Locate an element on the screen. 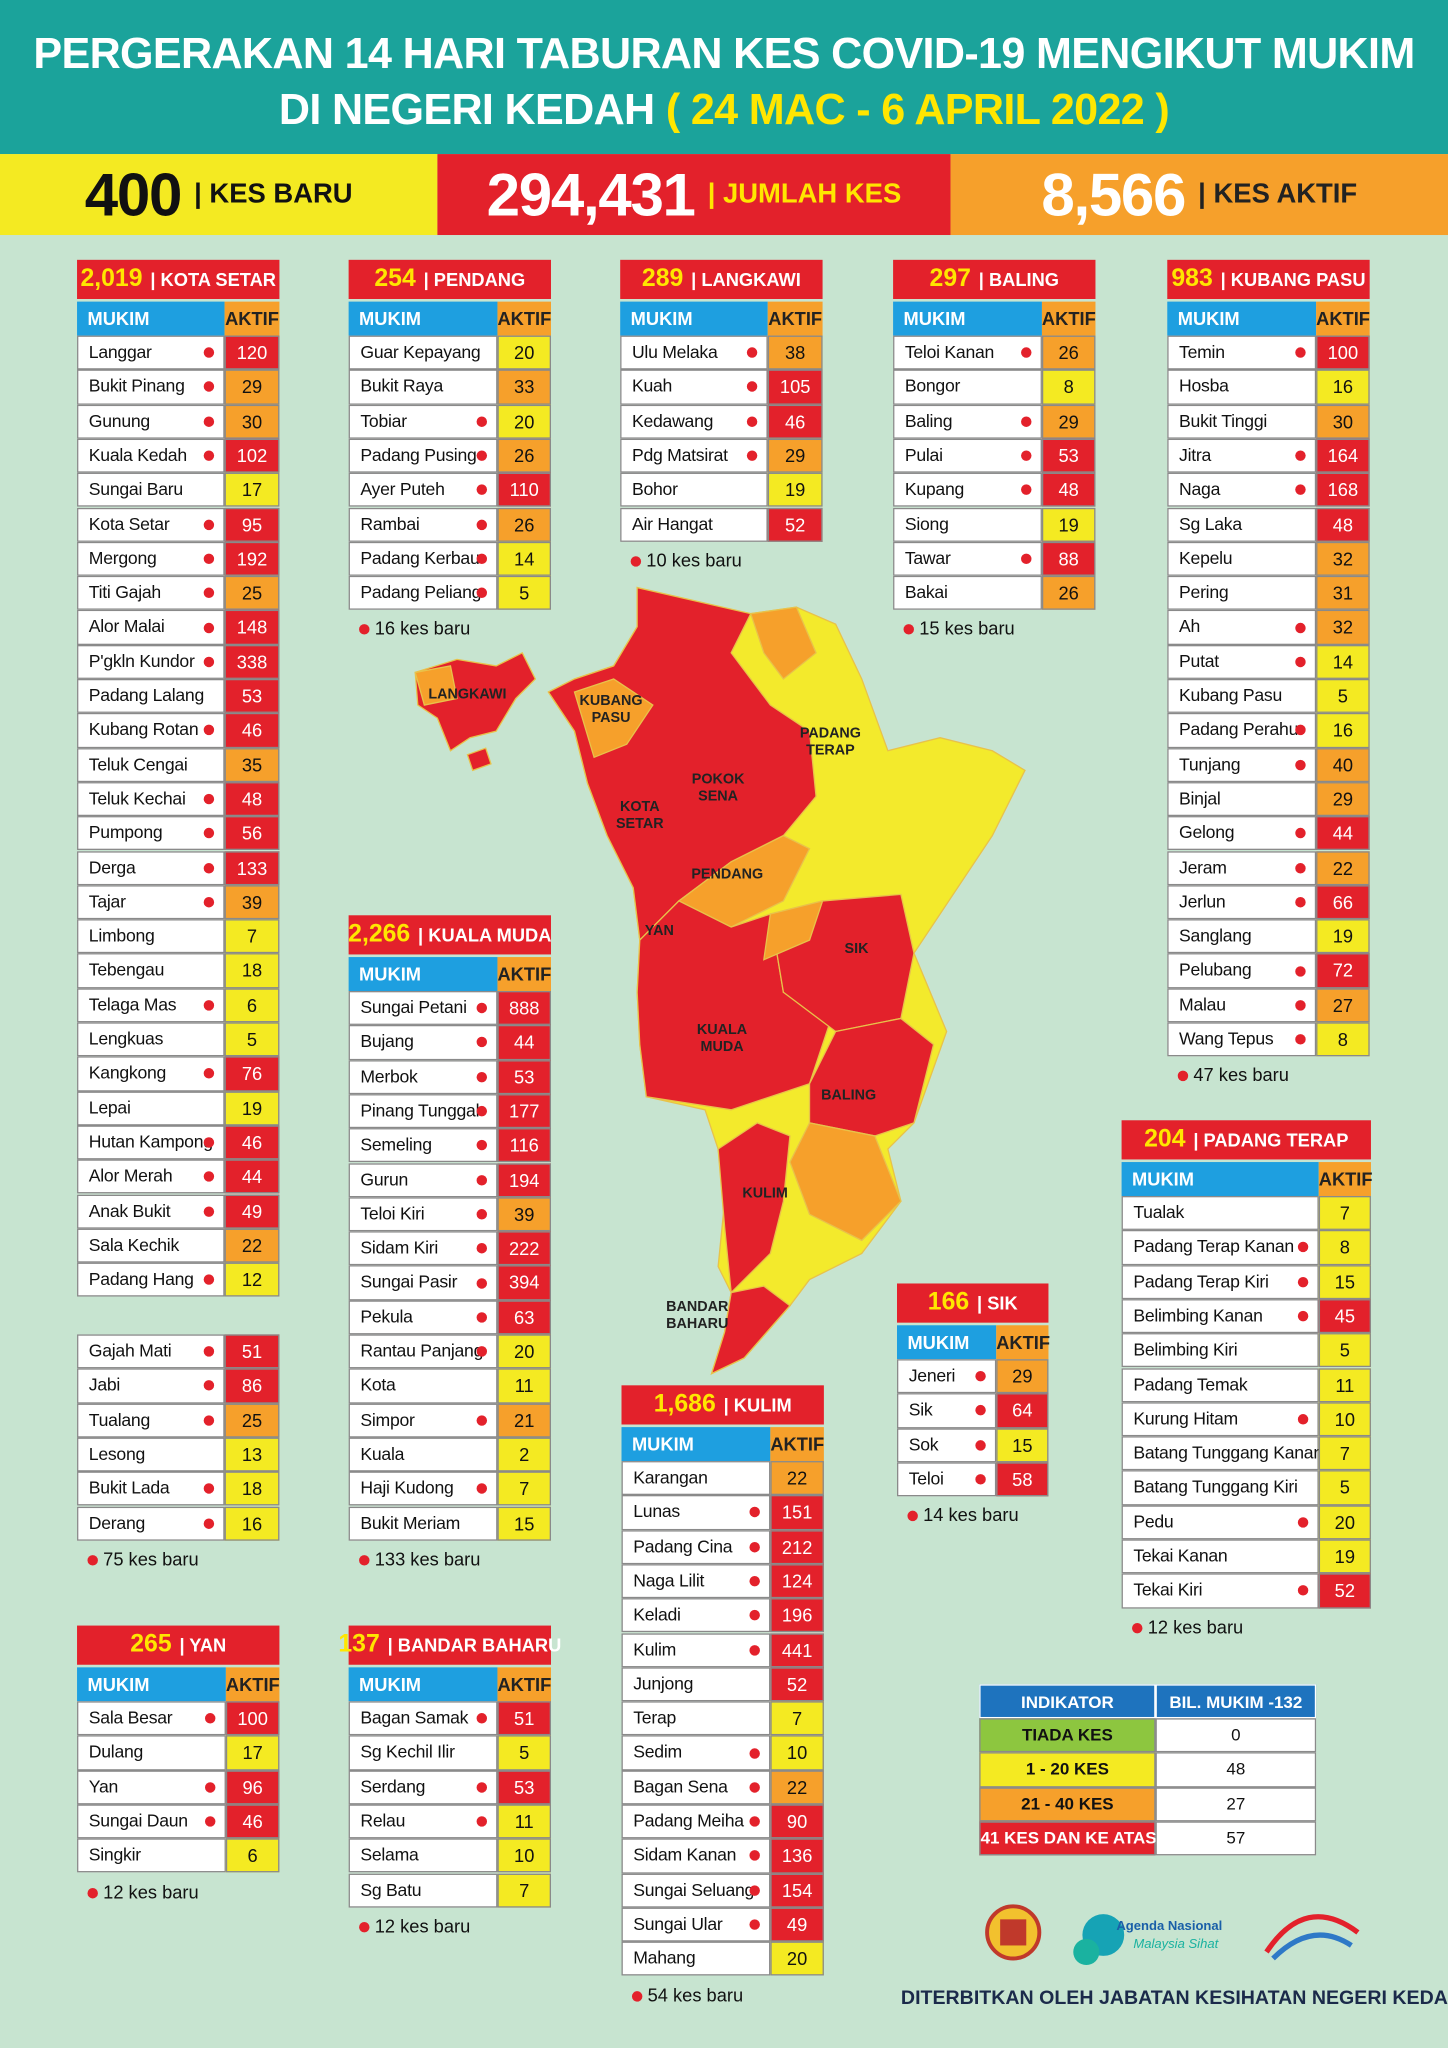  mukim-cell: Padang Peliang is located at coordinates (423, 593).